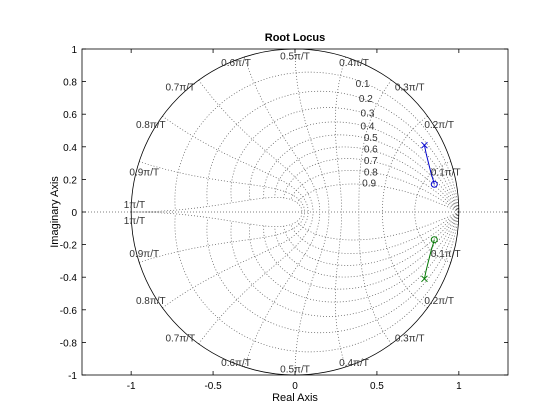 This screenshot has height=420, width=560. What do you see at coordinates (69, 343) in the screenshot?
I see `y-tick-label: -0.8` at bounding box center [69, 343].